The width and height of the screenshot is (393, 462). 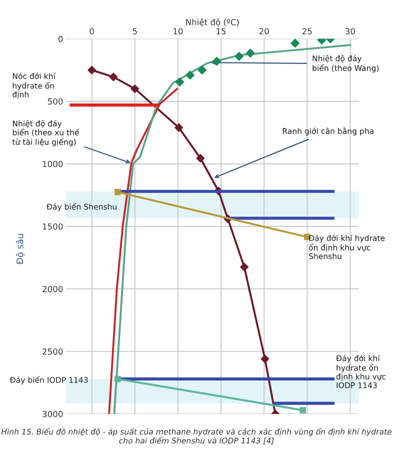 What do you see at coordinates (55, 101) in the screenshot?
I see `y-tick-label: 500` at bounding box center [55, 101].